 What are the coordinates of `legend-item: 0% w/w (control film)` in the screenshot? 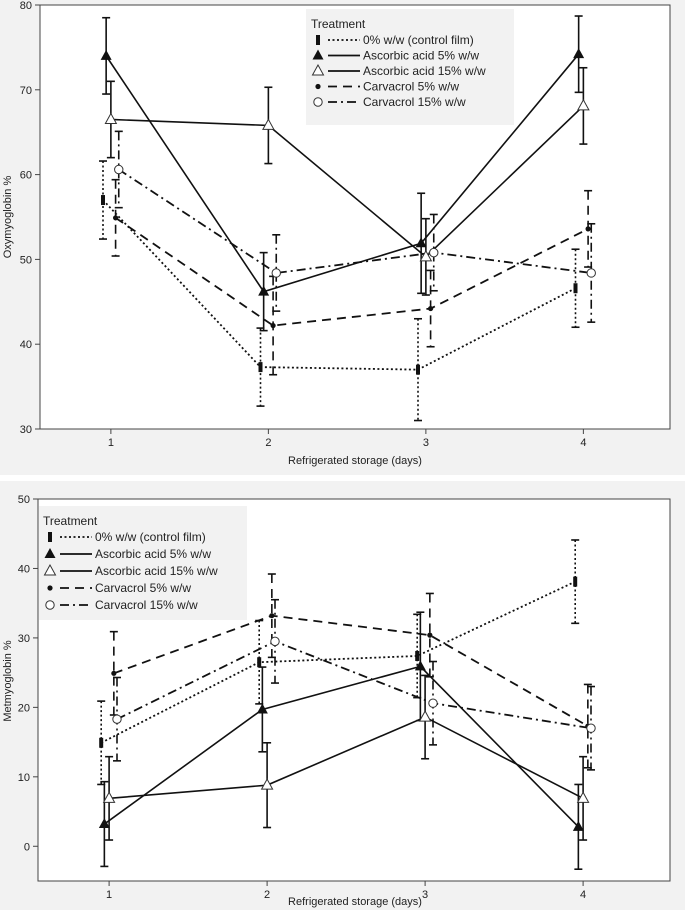 It's located at (395, 40).